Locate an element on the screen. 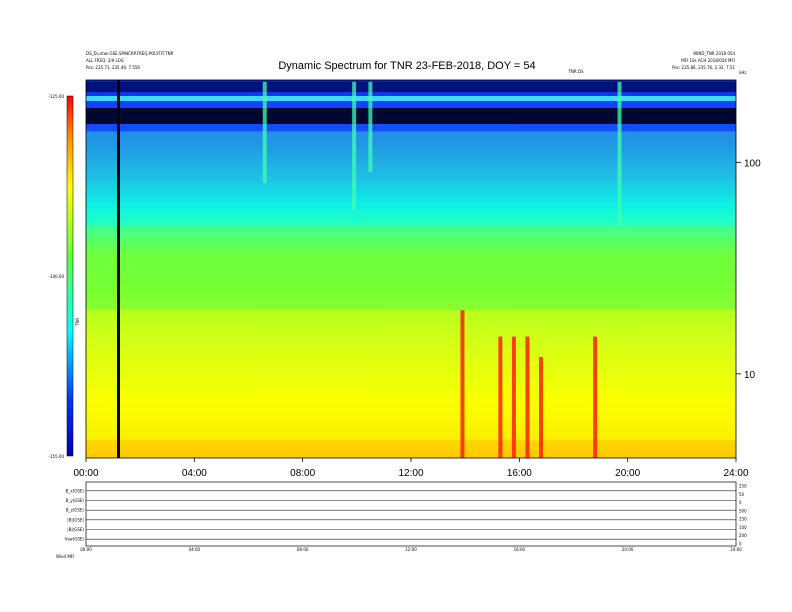 This screenshot has height=612, width=792. header-left-line2: ALL FREQ: 2/9 LOG is located at coordinates (105, 60).